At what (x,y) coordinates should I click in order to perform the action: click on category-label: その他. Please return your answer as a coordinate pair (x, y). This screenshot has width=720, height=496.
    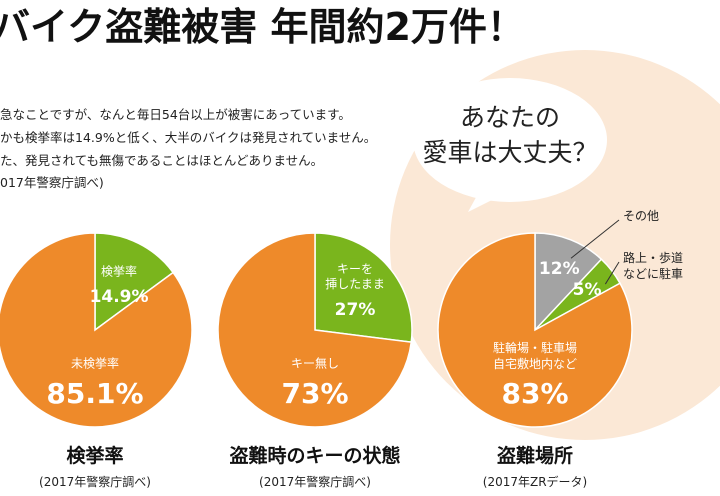
    Looking at the image, I should click on (641, 216).